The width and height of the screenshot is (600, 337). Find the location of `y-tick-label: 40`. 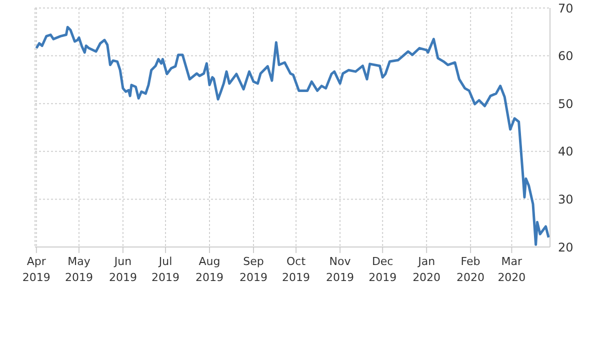

y-tick-label: 40 is located at coordinates (566, 151).